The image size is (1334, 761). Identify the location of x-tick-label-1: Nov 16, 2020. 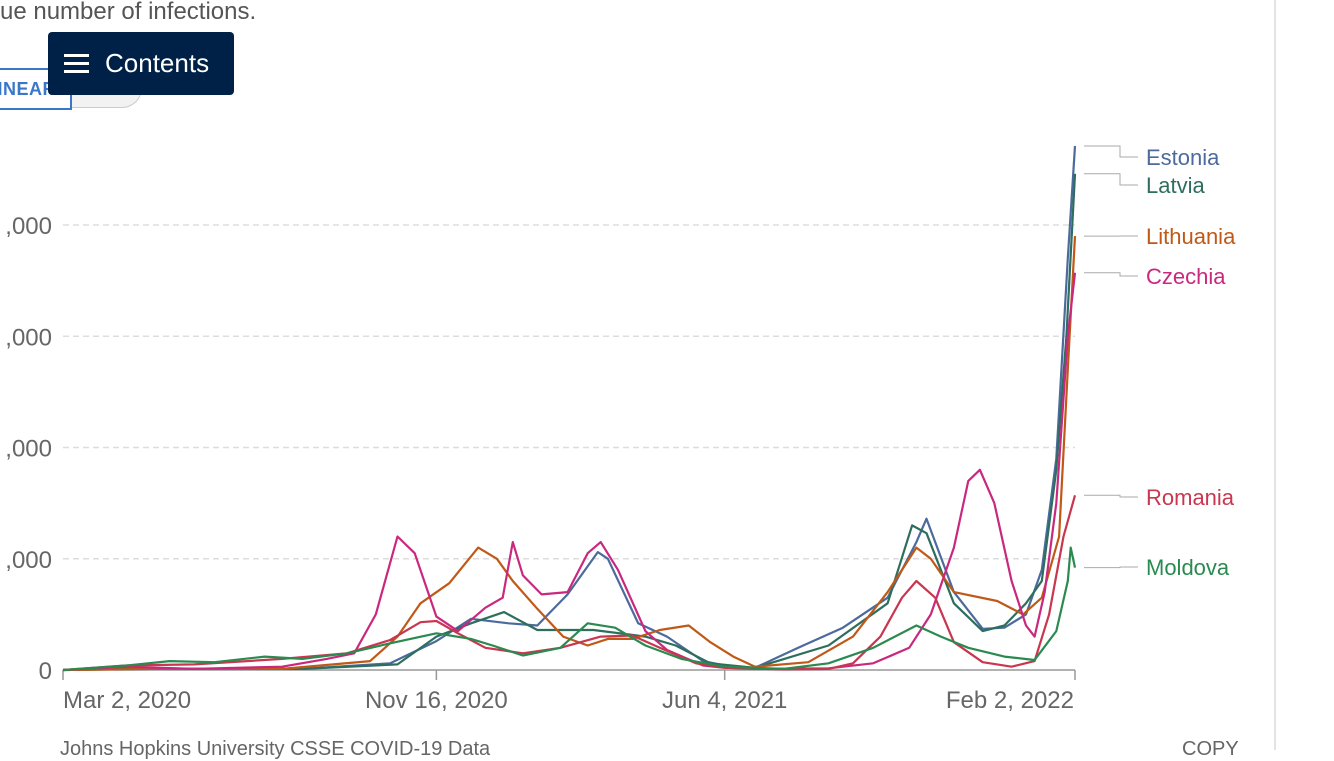
(436, 700).